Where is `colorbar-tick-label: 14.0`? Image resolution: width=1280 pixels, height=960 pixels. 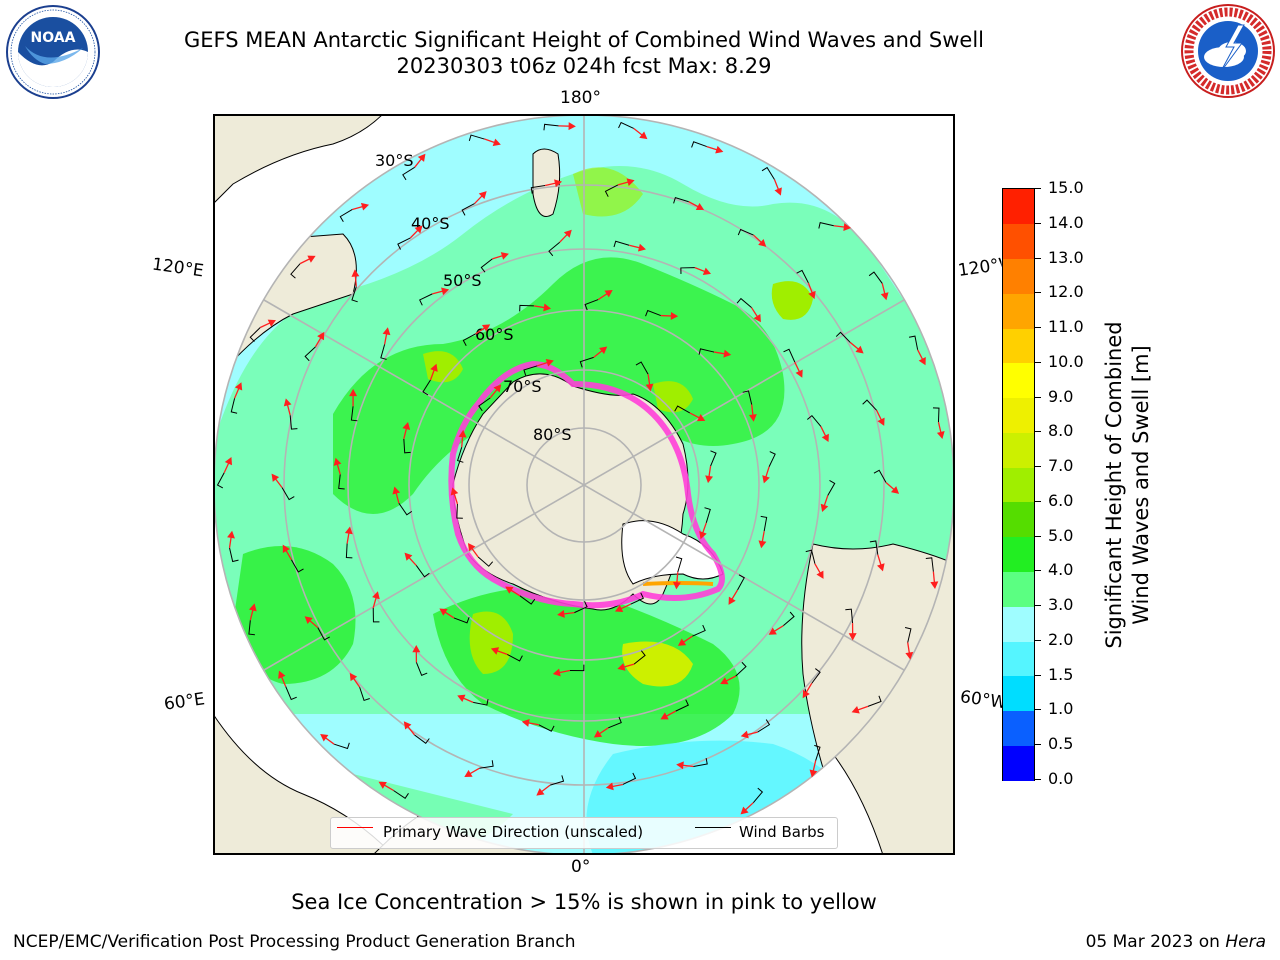
colorbar-tick-label: 14.0 is located at coordinates (1066, 222).